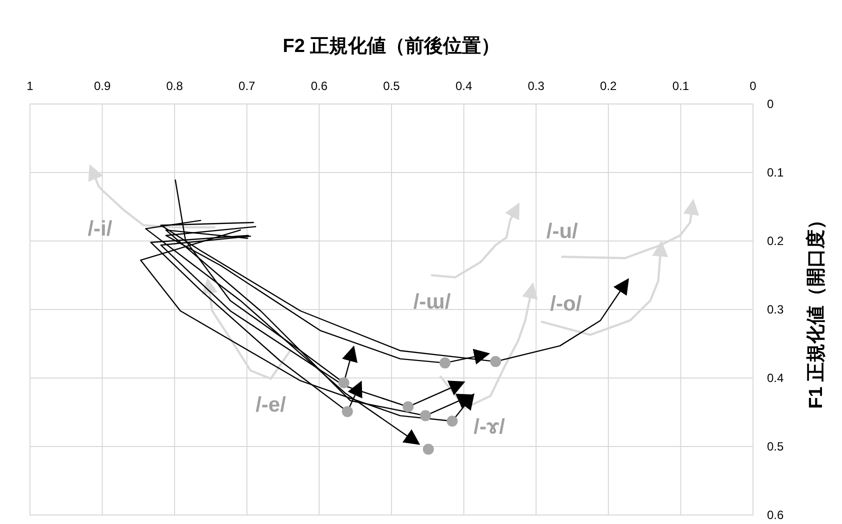 This screenshot has width=842, height=524. I want to click on series-label: /-ɯ/, so click(432, 302).